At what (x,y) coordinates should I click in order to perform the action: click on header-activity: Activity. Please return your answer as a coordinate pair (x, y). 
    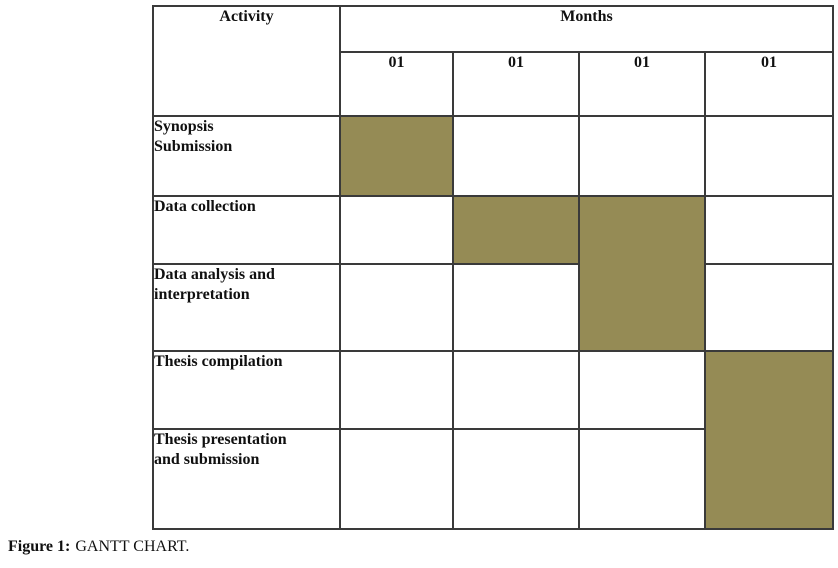
    Looking at the image, I should click on (246, 61).